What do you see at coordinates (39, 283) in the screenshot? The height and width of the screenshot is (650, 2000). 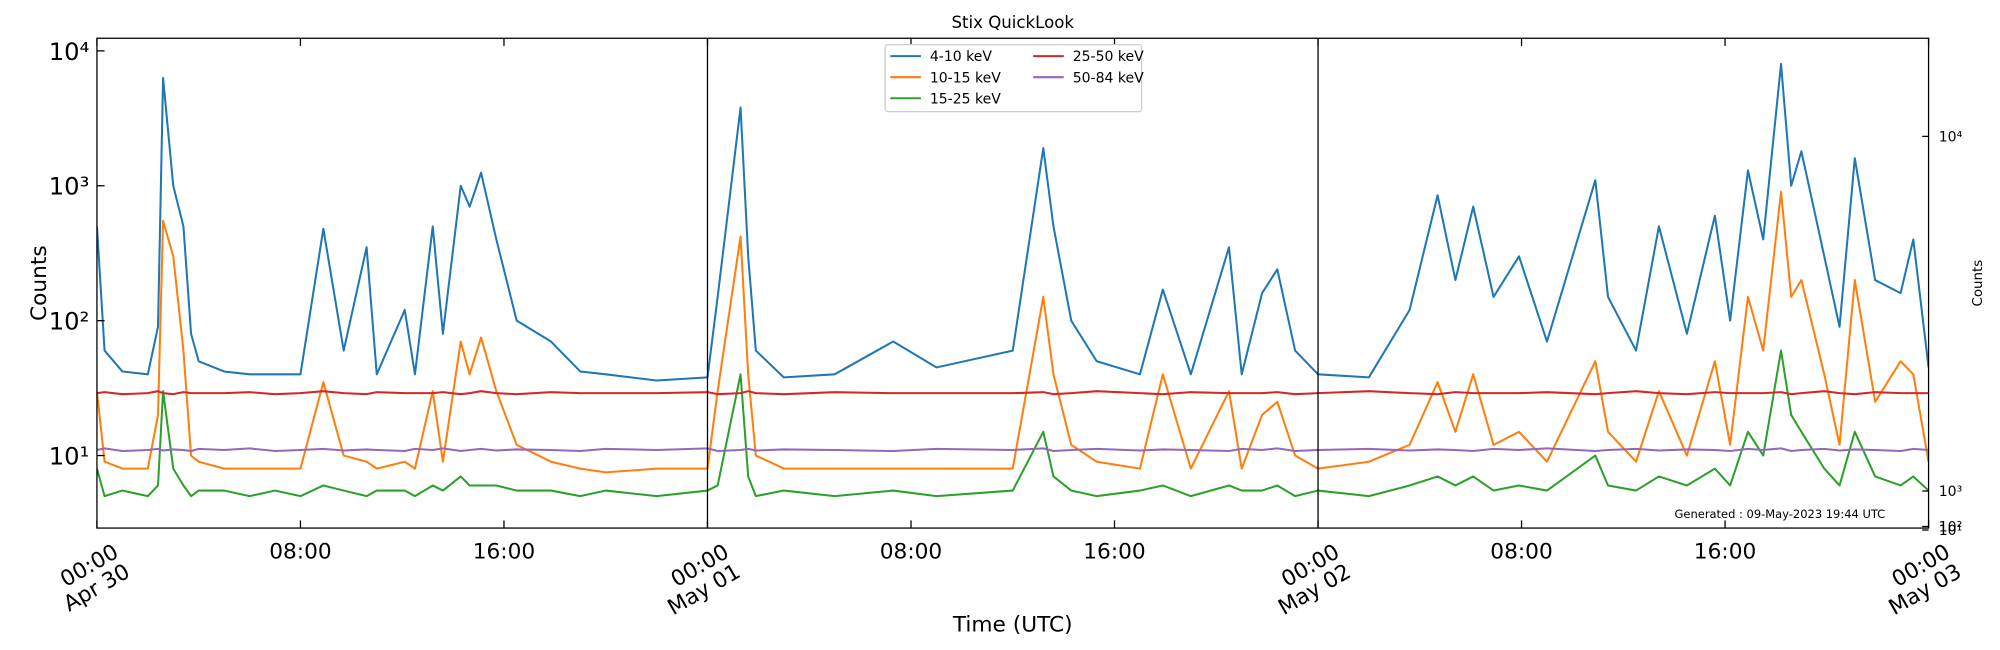 I see `y-axis-label: Counts` at bounding box center [39, 283].